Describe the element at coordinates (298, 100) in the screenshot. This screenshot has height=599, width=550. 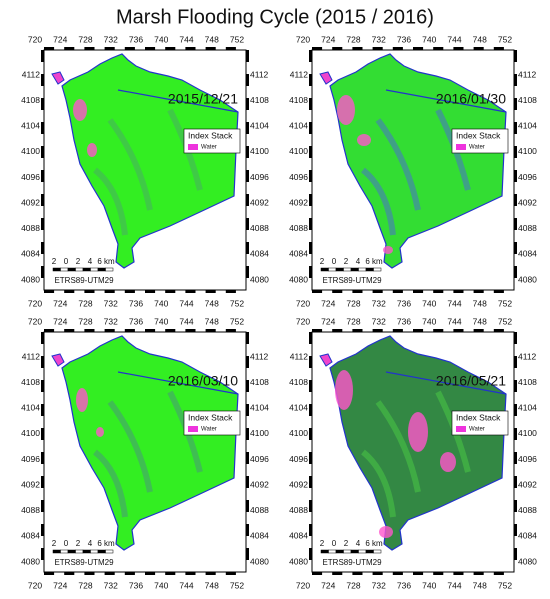
I see `y-tick-label: 4108` at that location.